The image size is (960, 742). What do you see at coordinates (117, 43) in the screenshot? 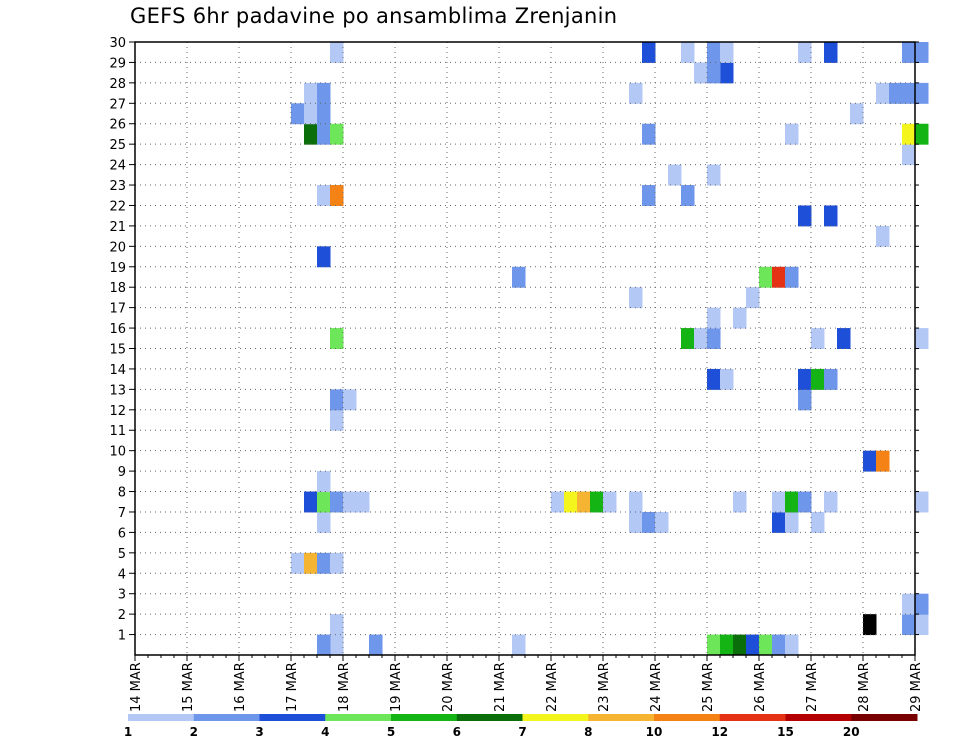
I see `y-tick-label-30: 30` at bounding box center [117, 43].